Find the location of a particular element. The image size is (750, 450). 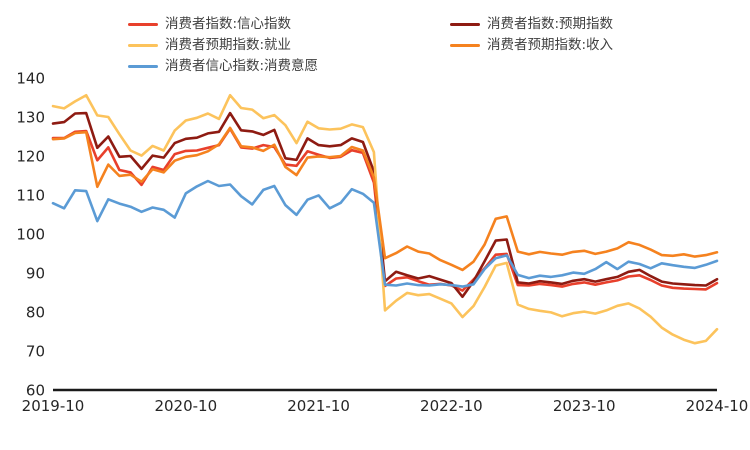

y-tick-label: 70 is located at coordinates (35, 352).